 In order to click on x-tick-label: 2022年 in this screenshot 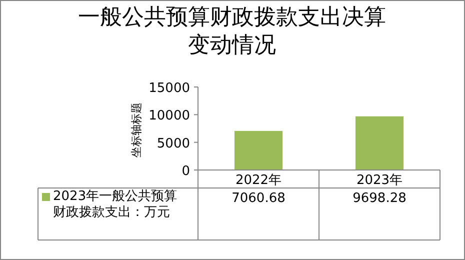, I will do `click(258, 180)`.